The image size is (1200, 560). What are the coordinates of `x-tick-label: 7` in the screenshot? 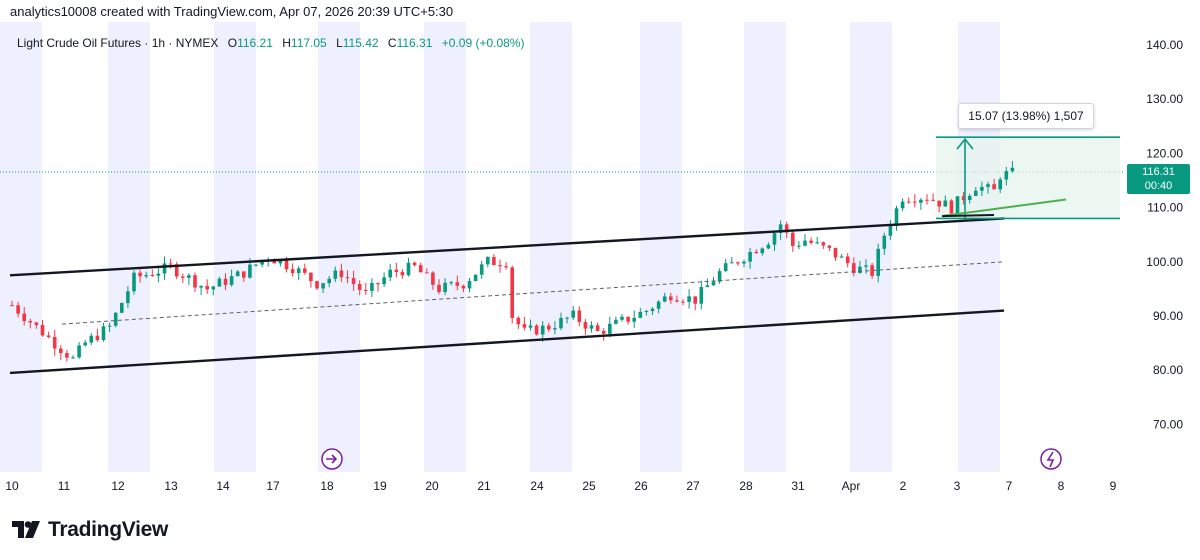 It's located at (1009, 486).